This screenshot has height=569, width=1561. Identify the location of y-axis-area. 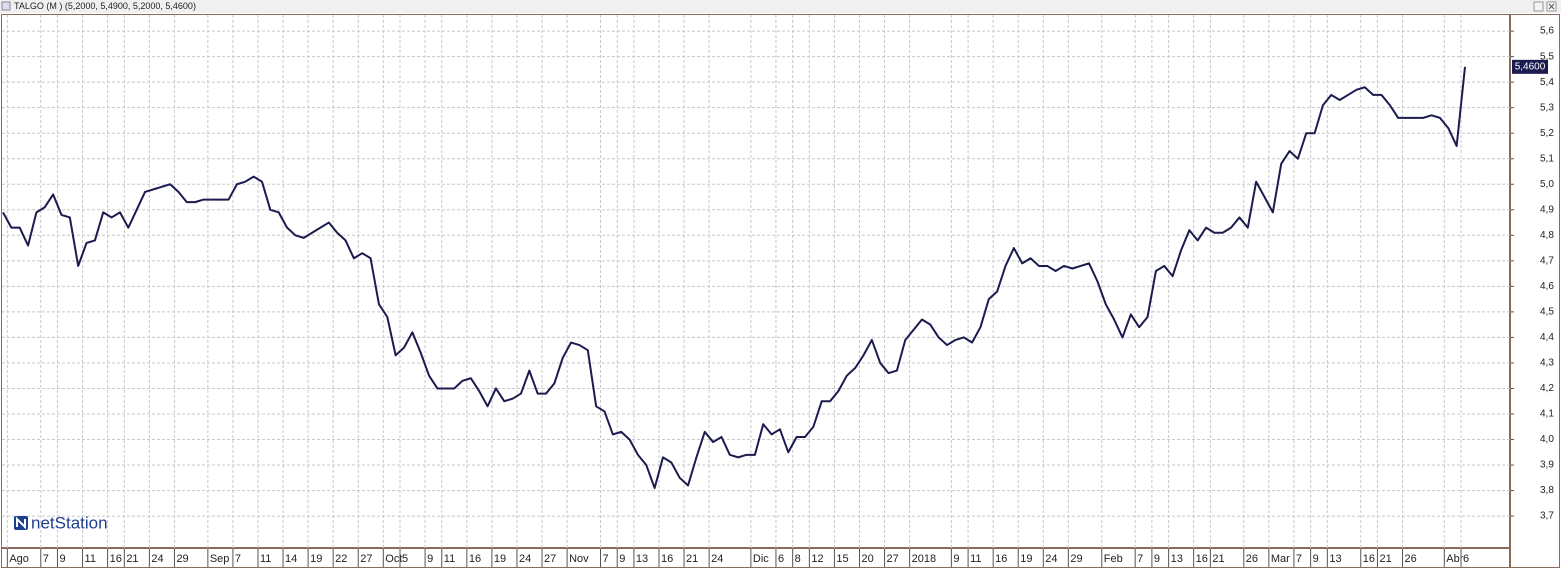
(1535, 291).